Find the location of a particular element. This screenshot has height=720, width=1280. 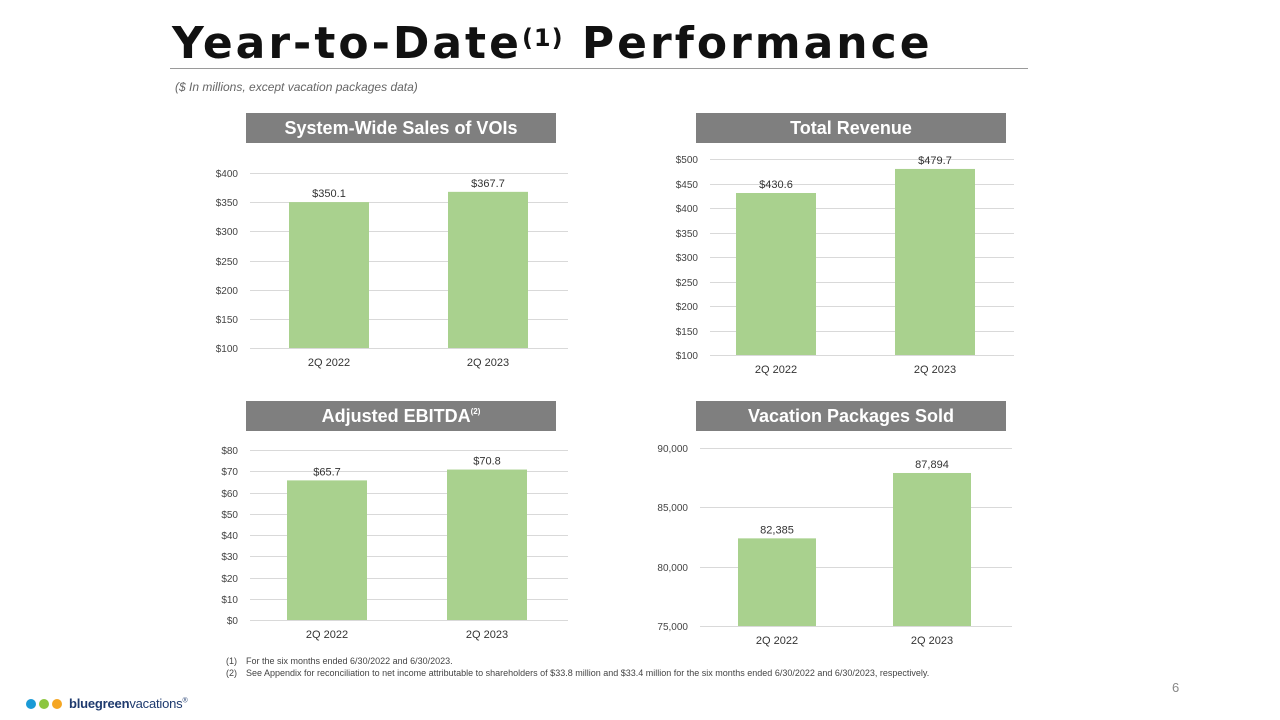

data-label: 87,894 is located at coordinates (932, 465).